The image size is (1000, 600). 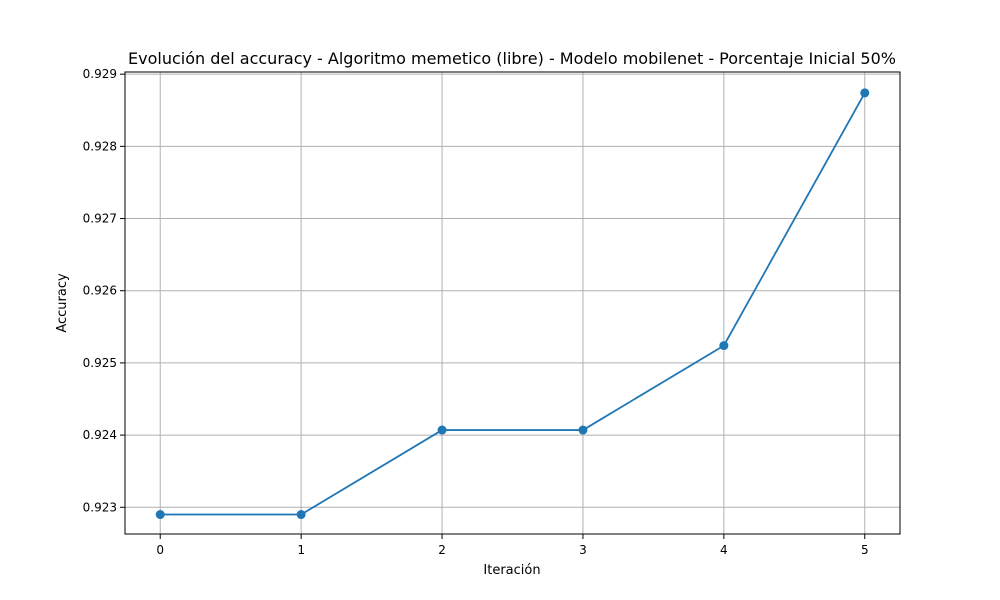 What do you see at coordinates (160, 550) in the screenshot?
I see `x-tick-label: 0` at bounding box center [160, 550].